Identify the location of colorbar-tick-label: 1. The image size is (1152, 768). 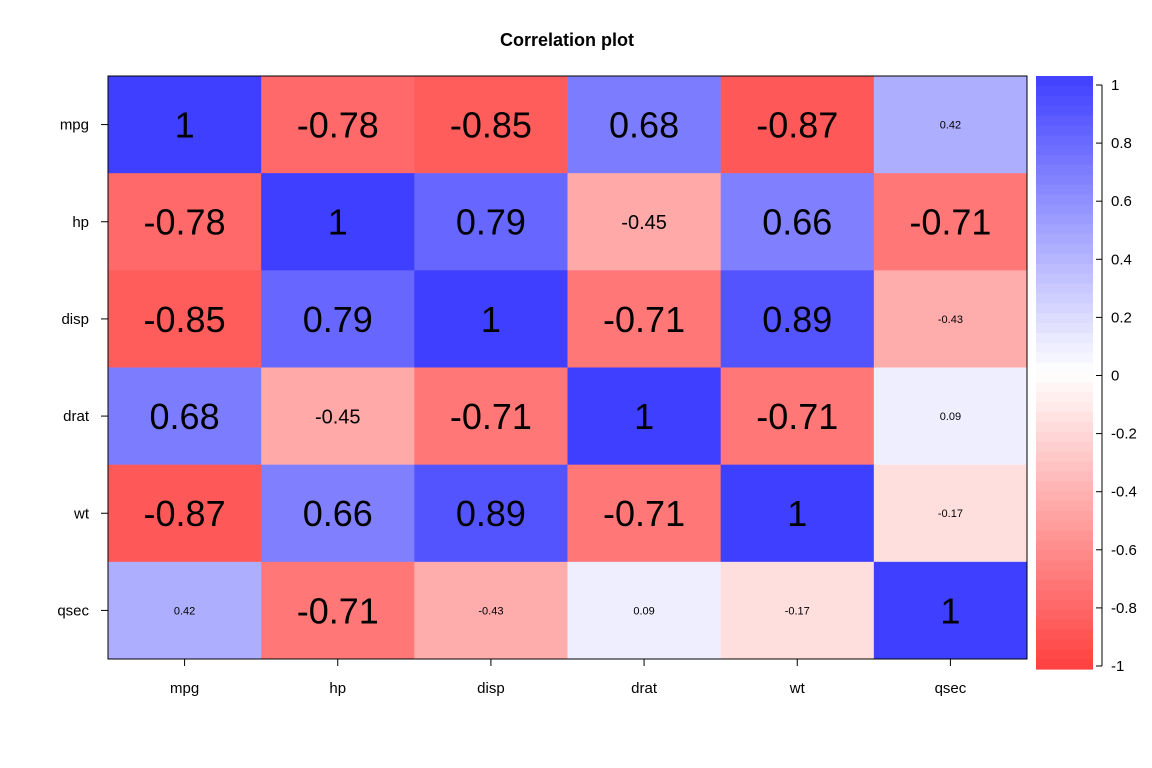
(1115, 85).